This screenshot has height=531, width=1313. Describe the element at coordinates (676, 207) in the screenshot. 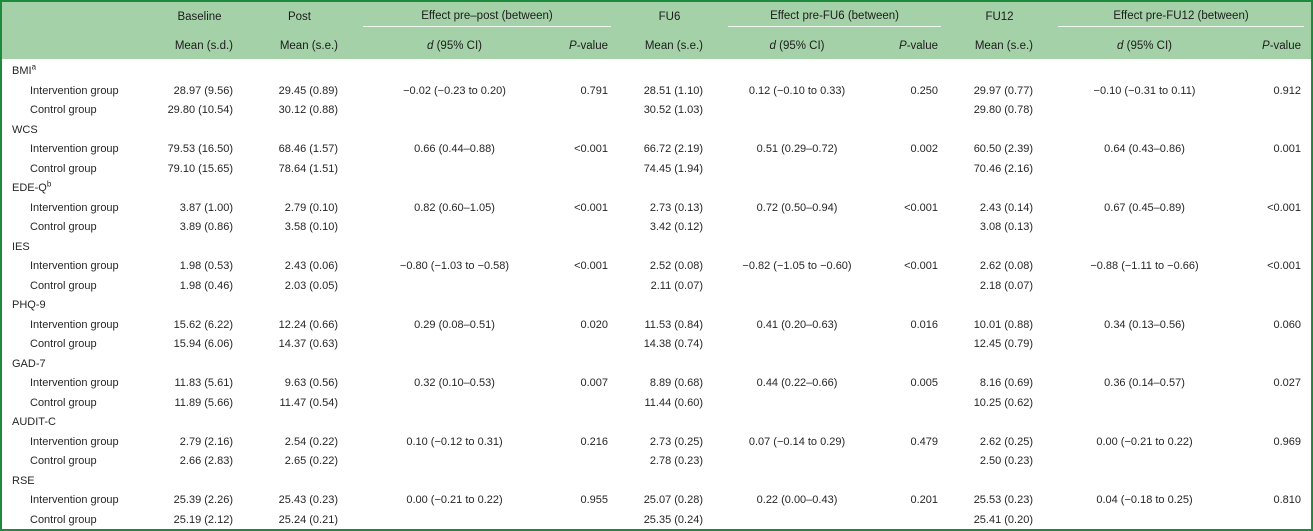

I see `cell: 2.73 (0.13)` at that location.